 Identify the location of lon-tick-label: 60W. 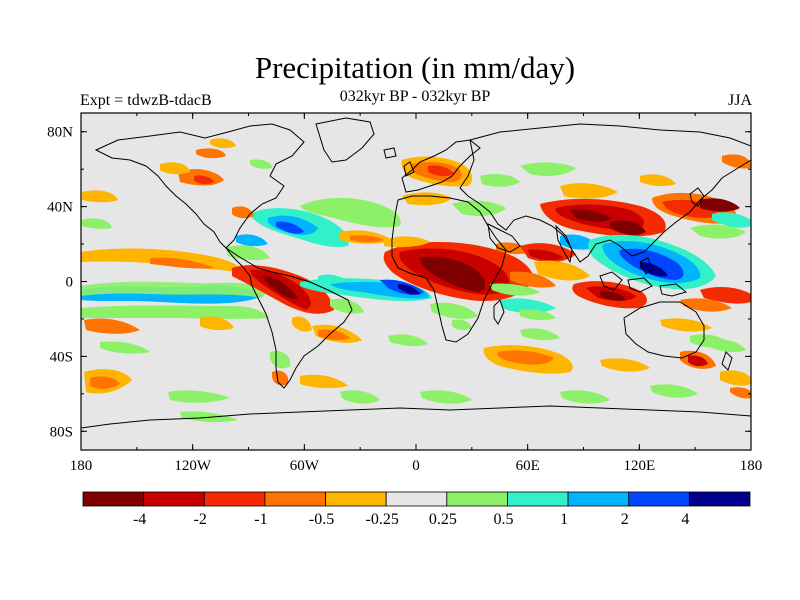
(305, 466).